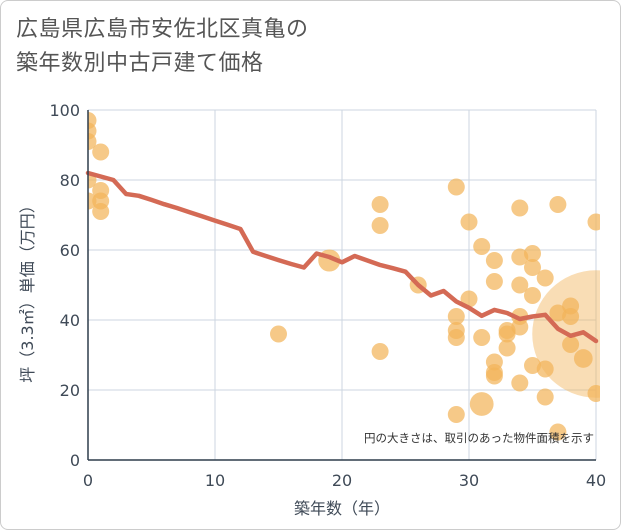 This screenshot has height=530, width=621. I want to click on x-tick-label: 0, so click(88, 480).